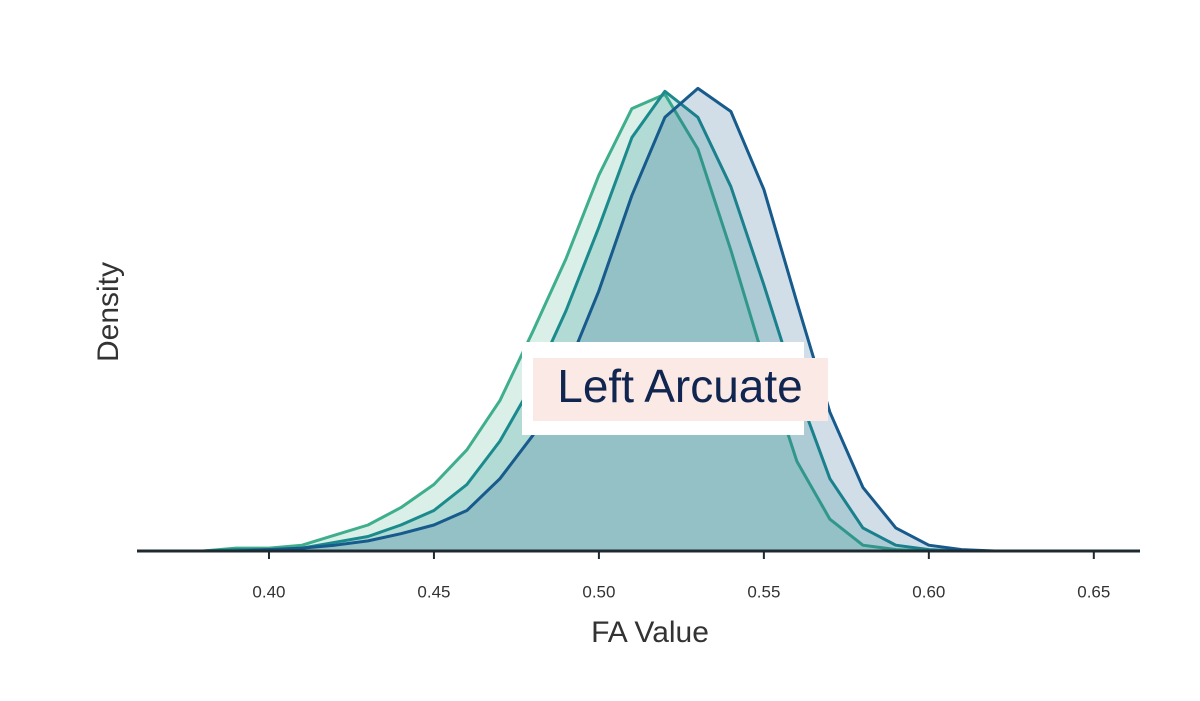 This screenshot has height=701, width=1200. I want to click on x-tick-label: 0.55, so click(763, 591).